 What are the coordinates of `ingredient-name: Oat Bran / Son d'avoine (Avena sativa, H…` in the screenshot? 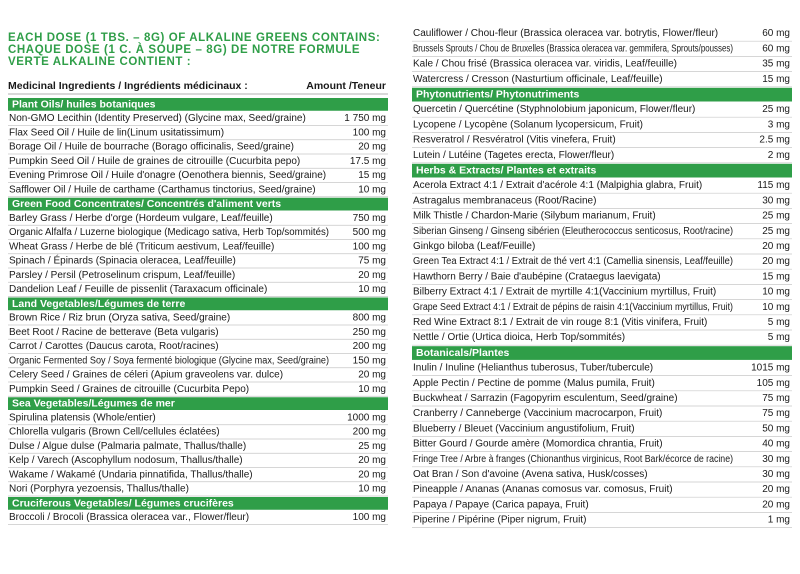 It's located at (530, 474).